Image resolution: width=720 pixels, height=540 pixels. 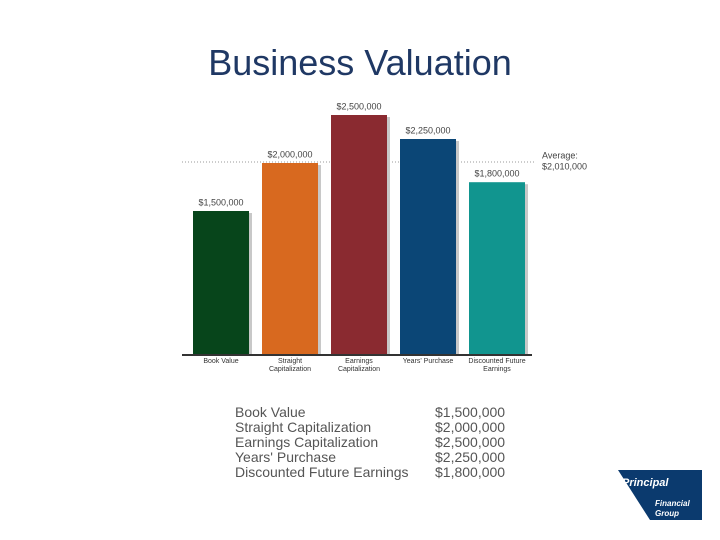 I want to click on value-label: $2,250,000, so click(x=427, y=130).